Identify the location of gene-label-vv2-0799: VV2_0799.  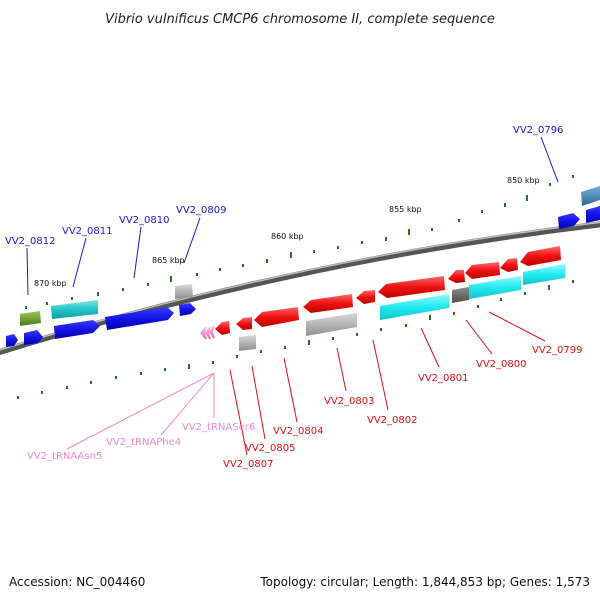
(557, 350).